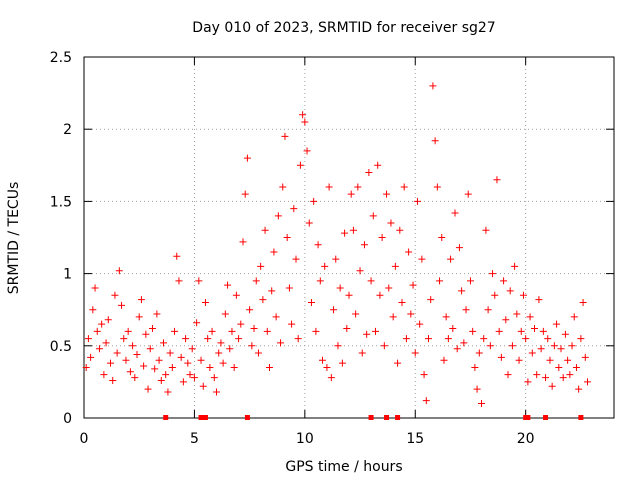  I want to click on x-tick-label: 10, so click(305, 439).